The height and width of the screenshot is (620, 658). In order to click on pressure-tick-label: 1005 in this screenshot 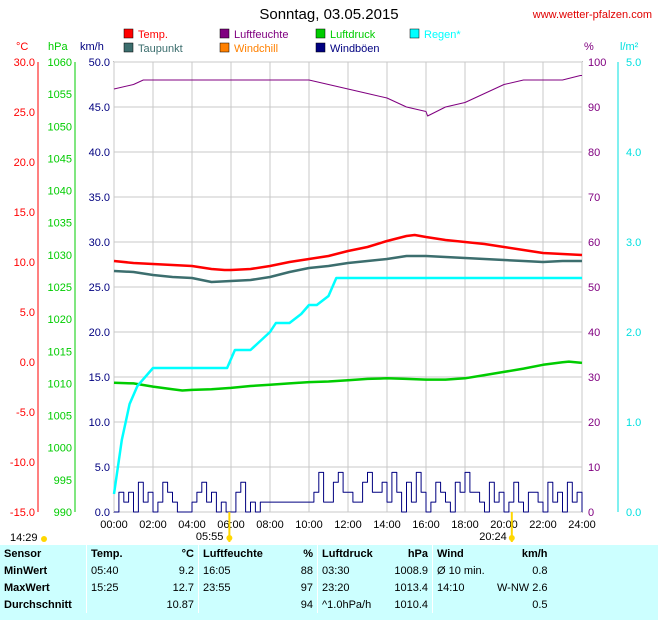, I will do `click(60, 417)`.